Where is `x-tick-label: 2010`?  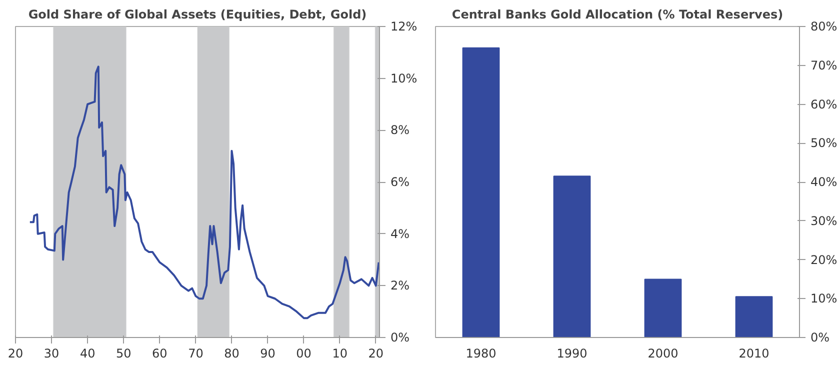 x-tick-label: 2010 is located at coordinates (754, 353).